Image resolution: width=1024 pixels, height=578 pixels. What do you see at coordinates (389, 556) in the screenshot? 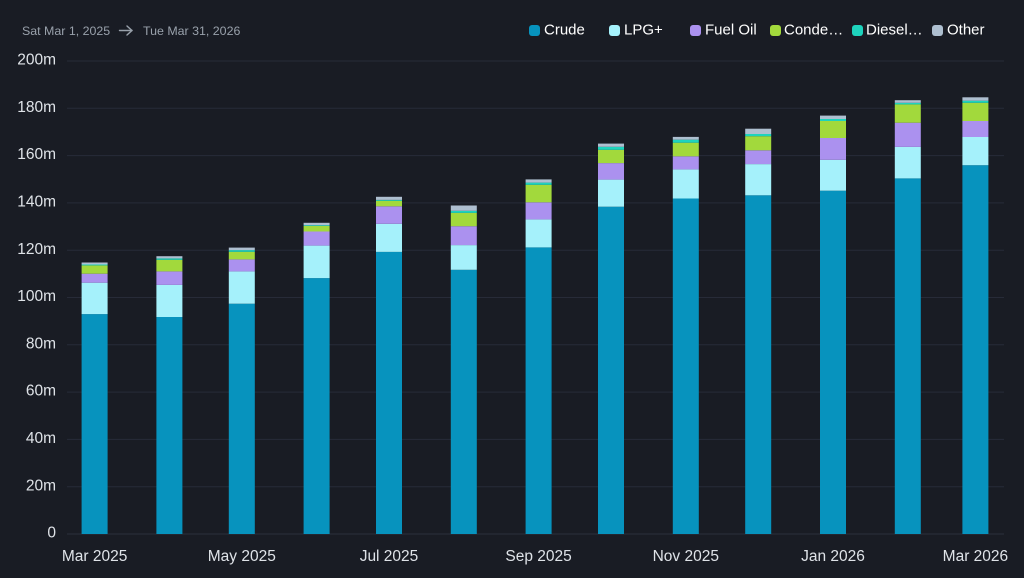
I see `svg-text: Jul 2025` at bounding box center [389, 556].